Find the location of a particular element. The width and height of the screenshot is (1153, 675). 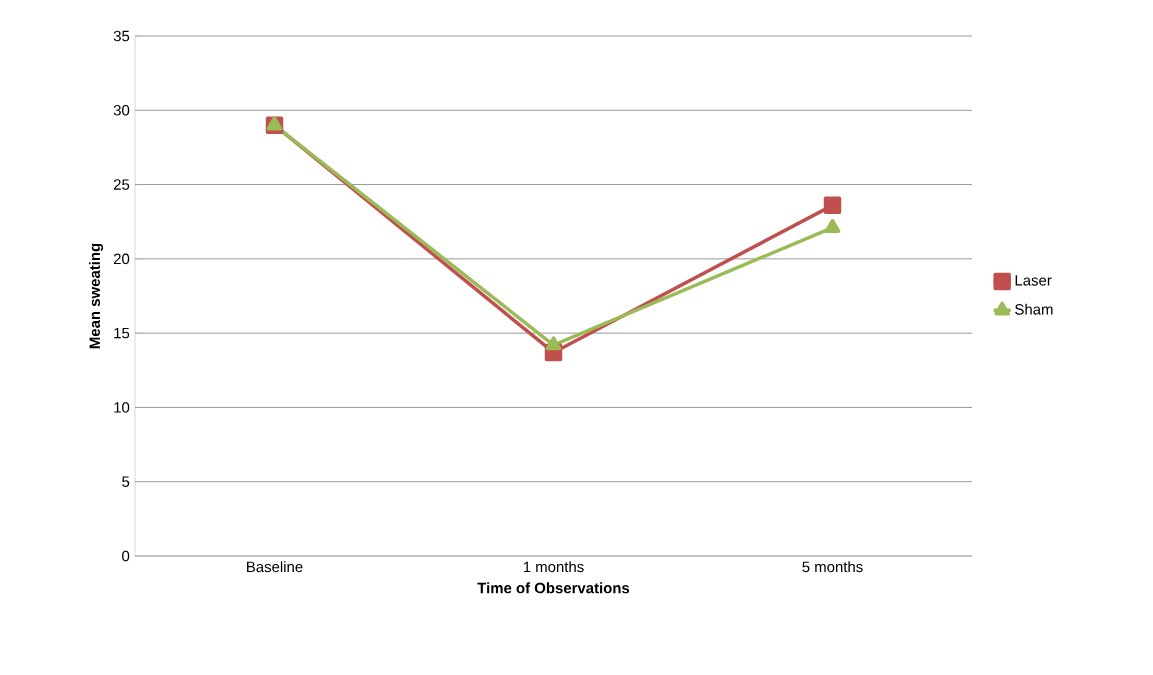

y-tick-label: 35 is located at coordinates (121, 36).